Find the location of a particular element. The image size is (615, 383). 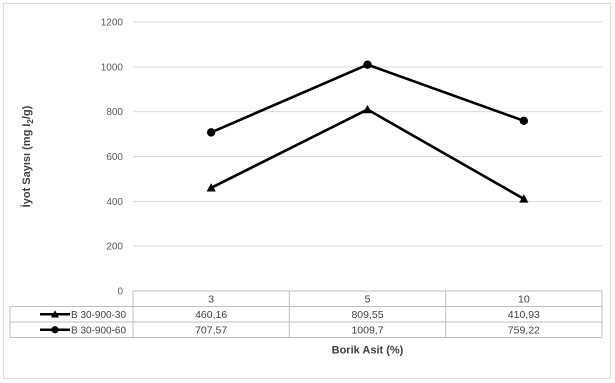

y-tick-label: 0 is located at coordinates (120, 292).